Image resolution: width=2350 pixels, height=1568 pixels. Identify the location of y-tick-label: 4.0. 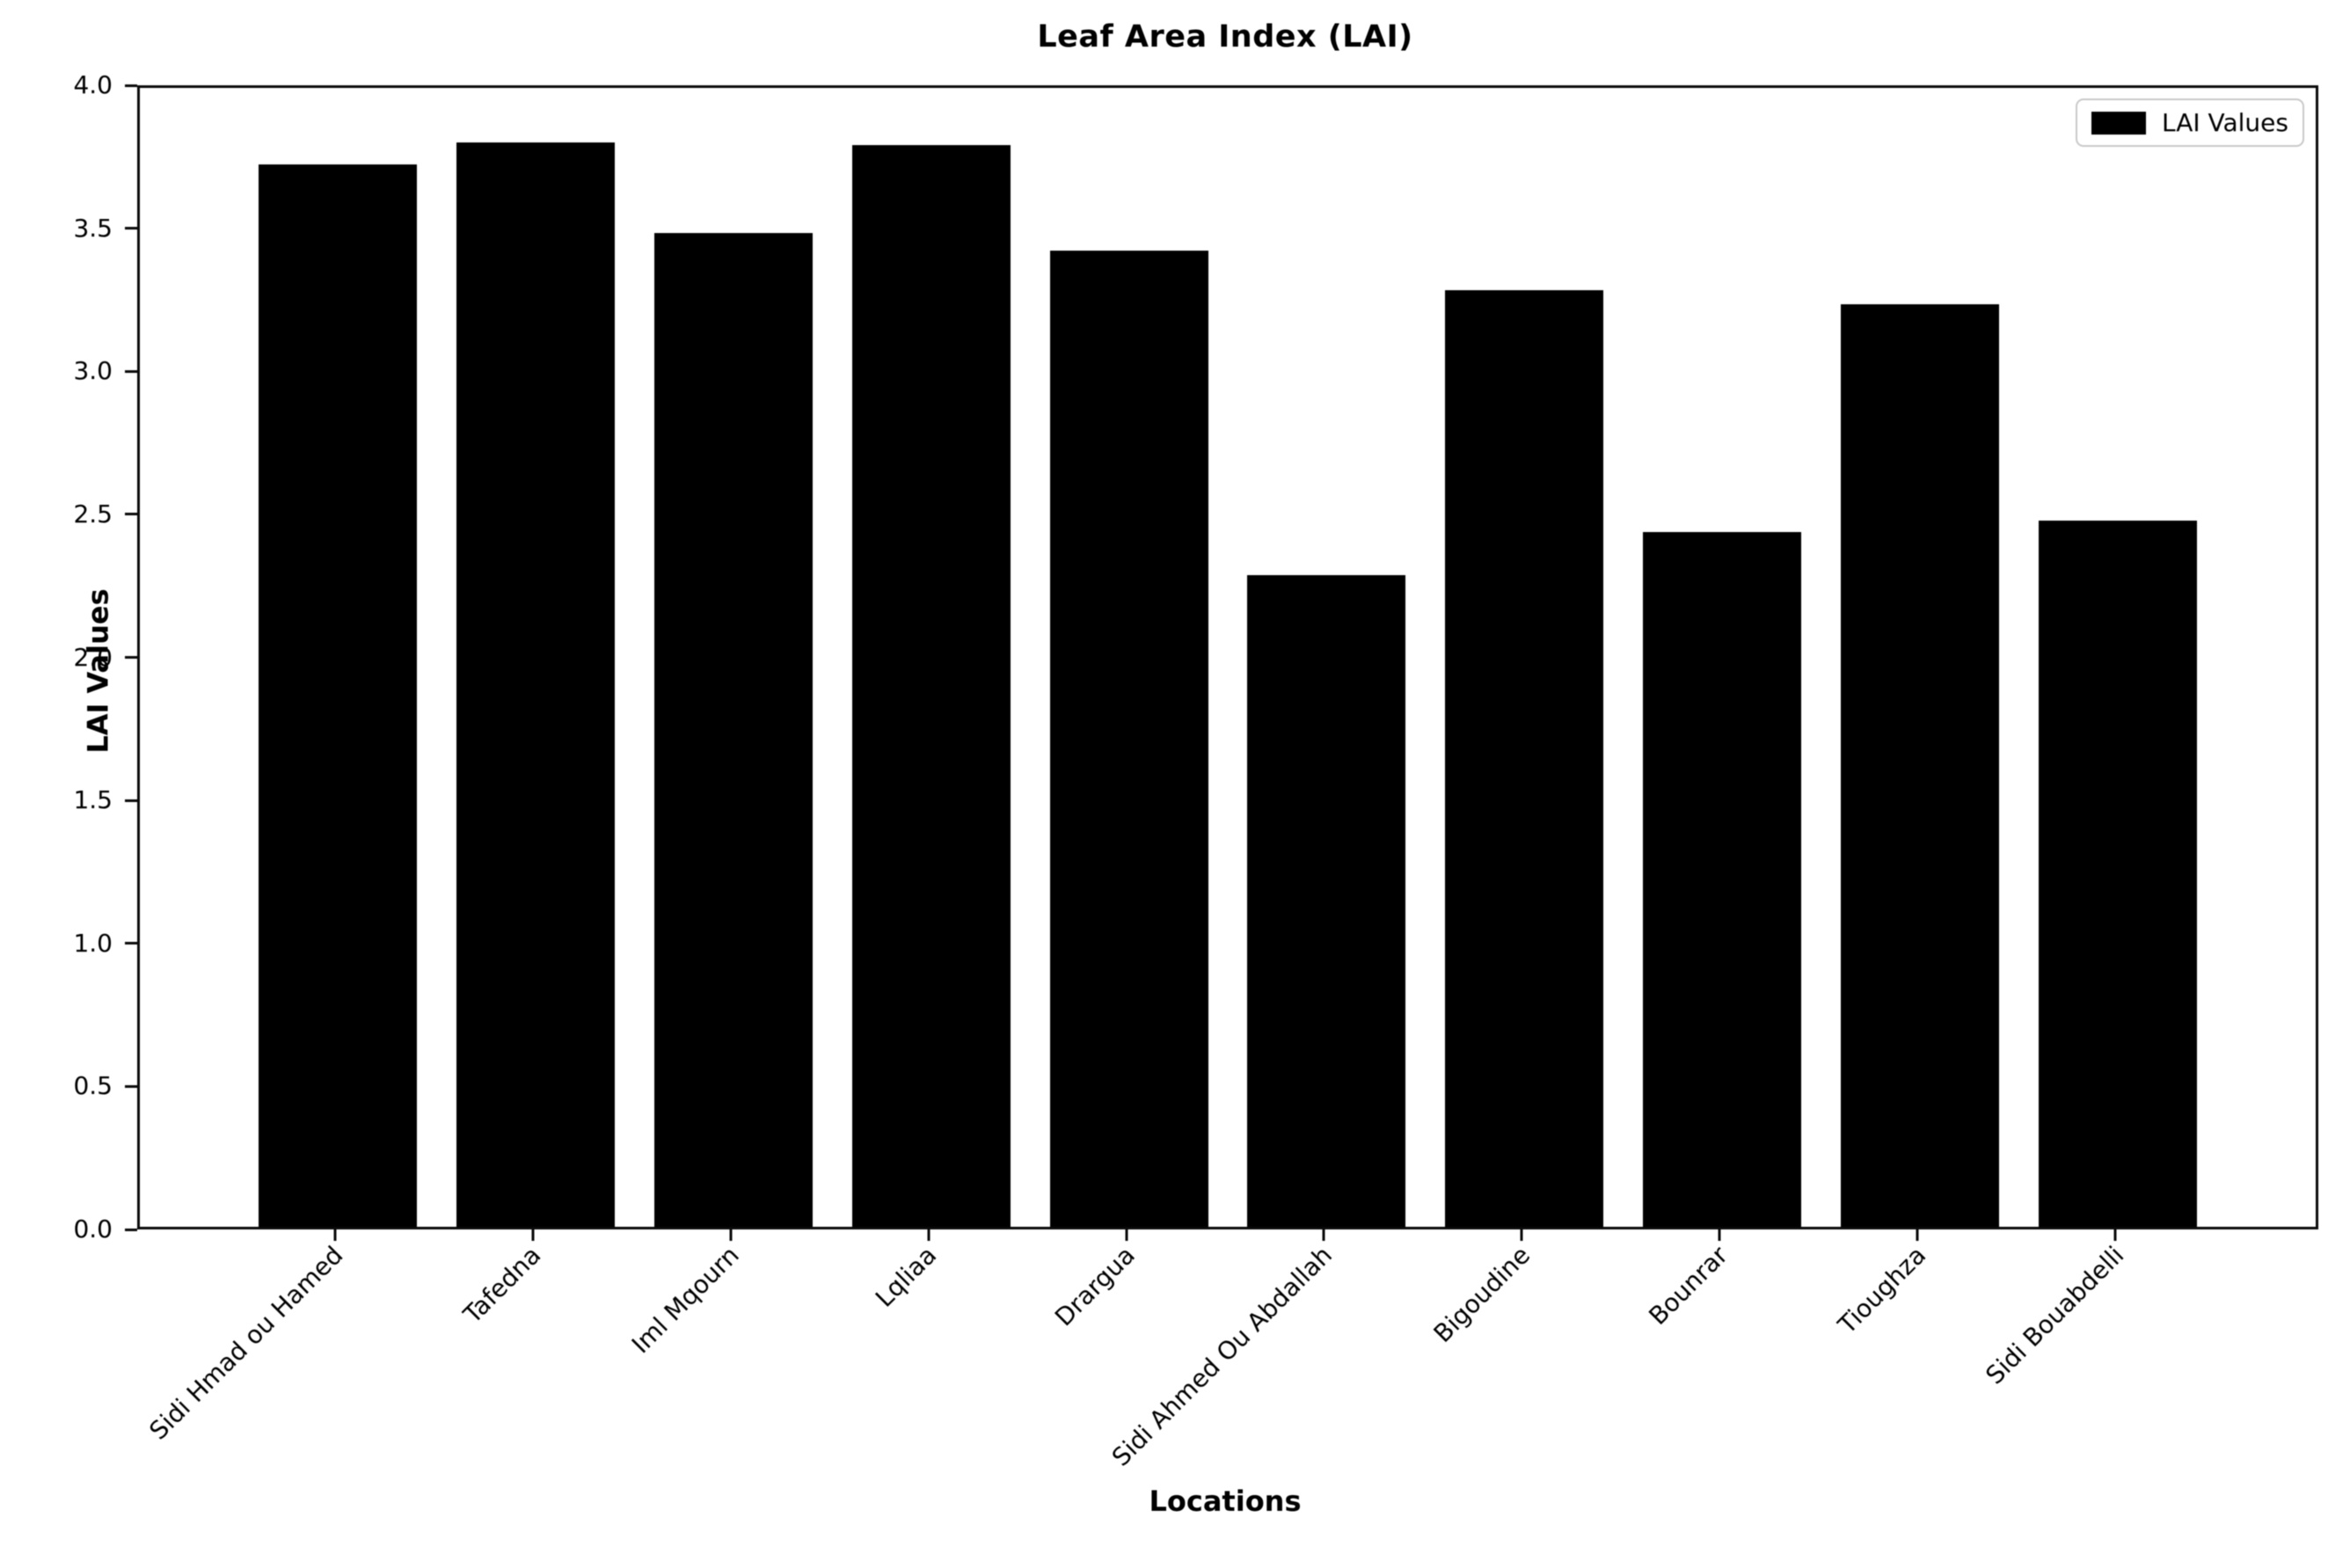
(93, 84).